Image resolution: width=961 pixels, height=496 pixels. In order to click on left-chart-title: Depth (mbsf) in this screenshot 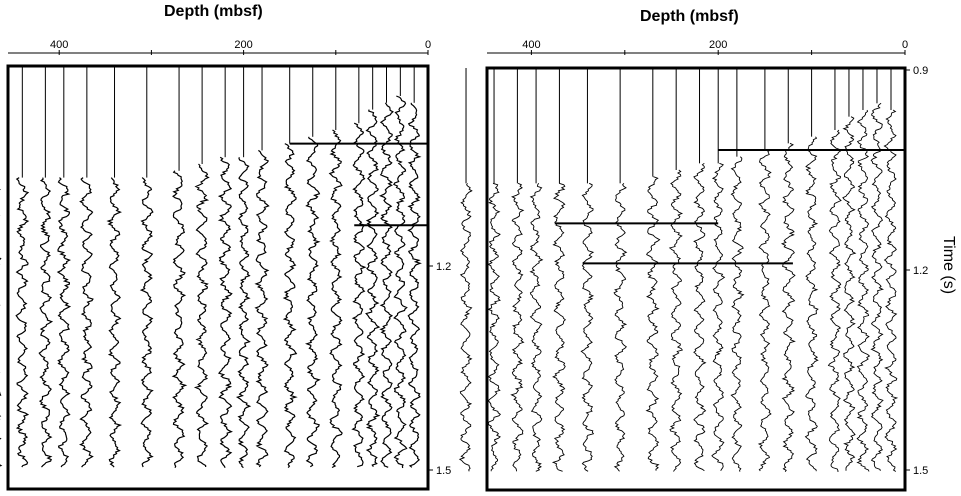, I will do `click(213, 11)`.